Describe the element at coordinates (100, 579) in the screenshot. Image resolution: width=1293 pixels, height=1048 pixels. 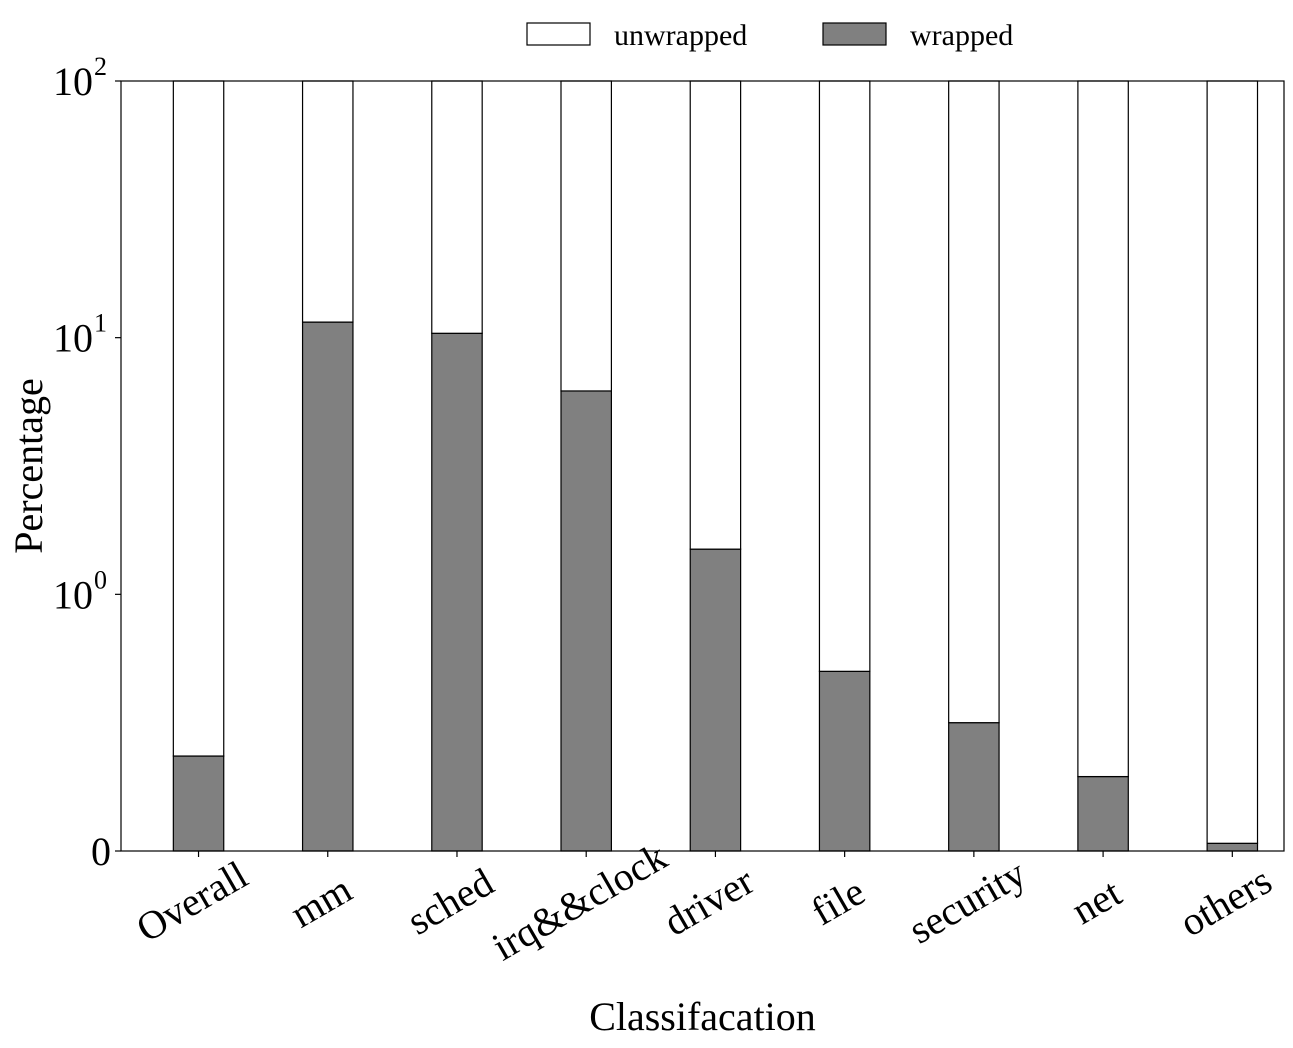
I see `y-tick-exponent-1: 0` at that location.